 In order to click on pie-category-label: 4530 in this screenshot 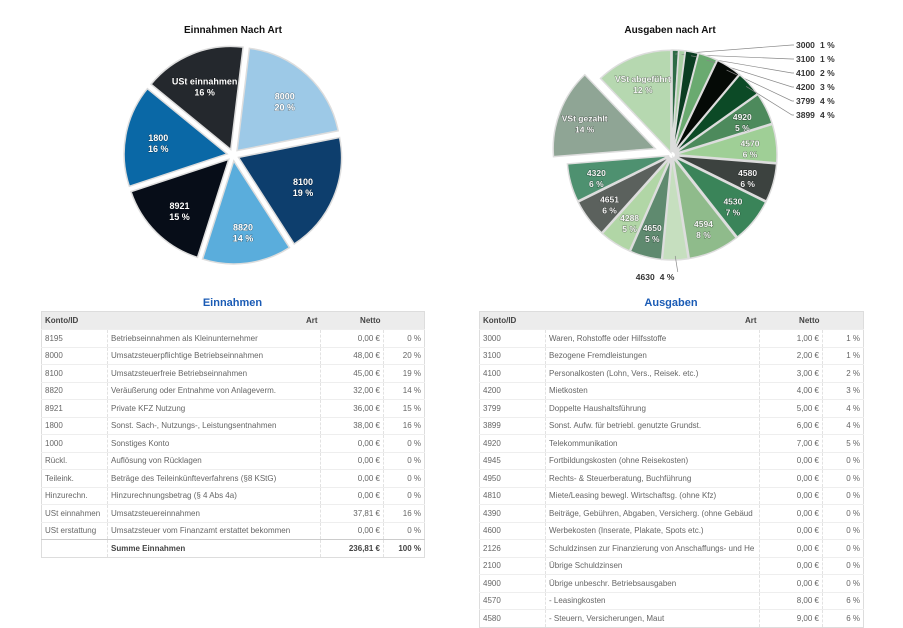, I will do `click(732, 201)`.